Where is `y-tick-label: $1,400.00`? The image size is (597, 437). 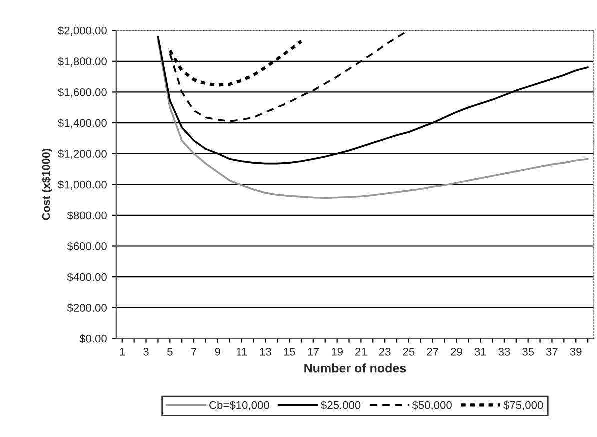 y-tick-label: $1,400.00 is located at coordinates (82, 123).